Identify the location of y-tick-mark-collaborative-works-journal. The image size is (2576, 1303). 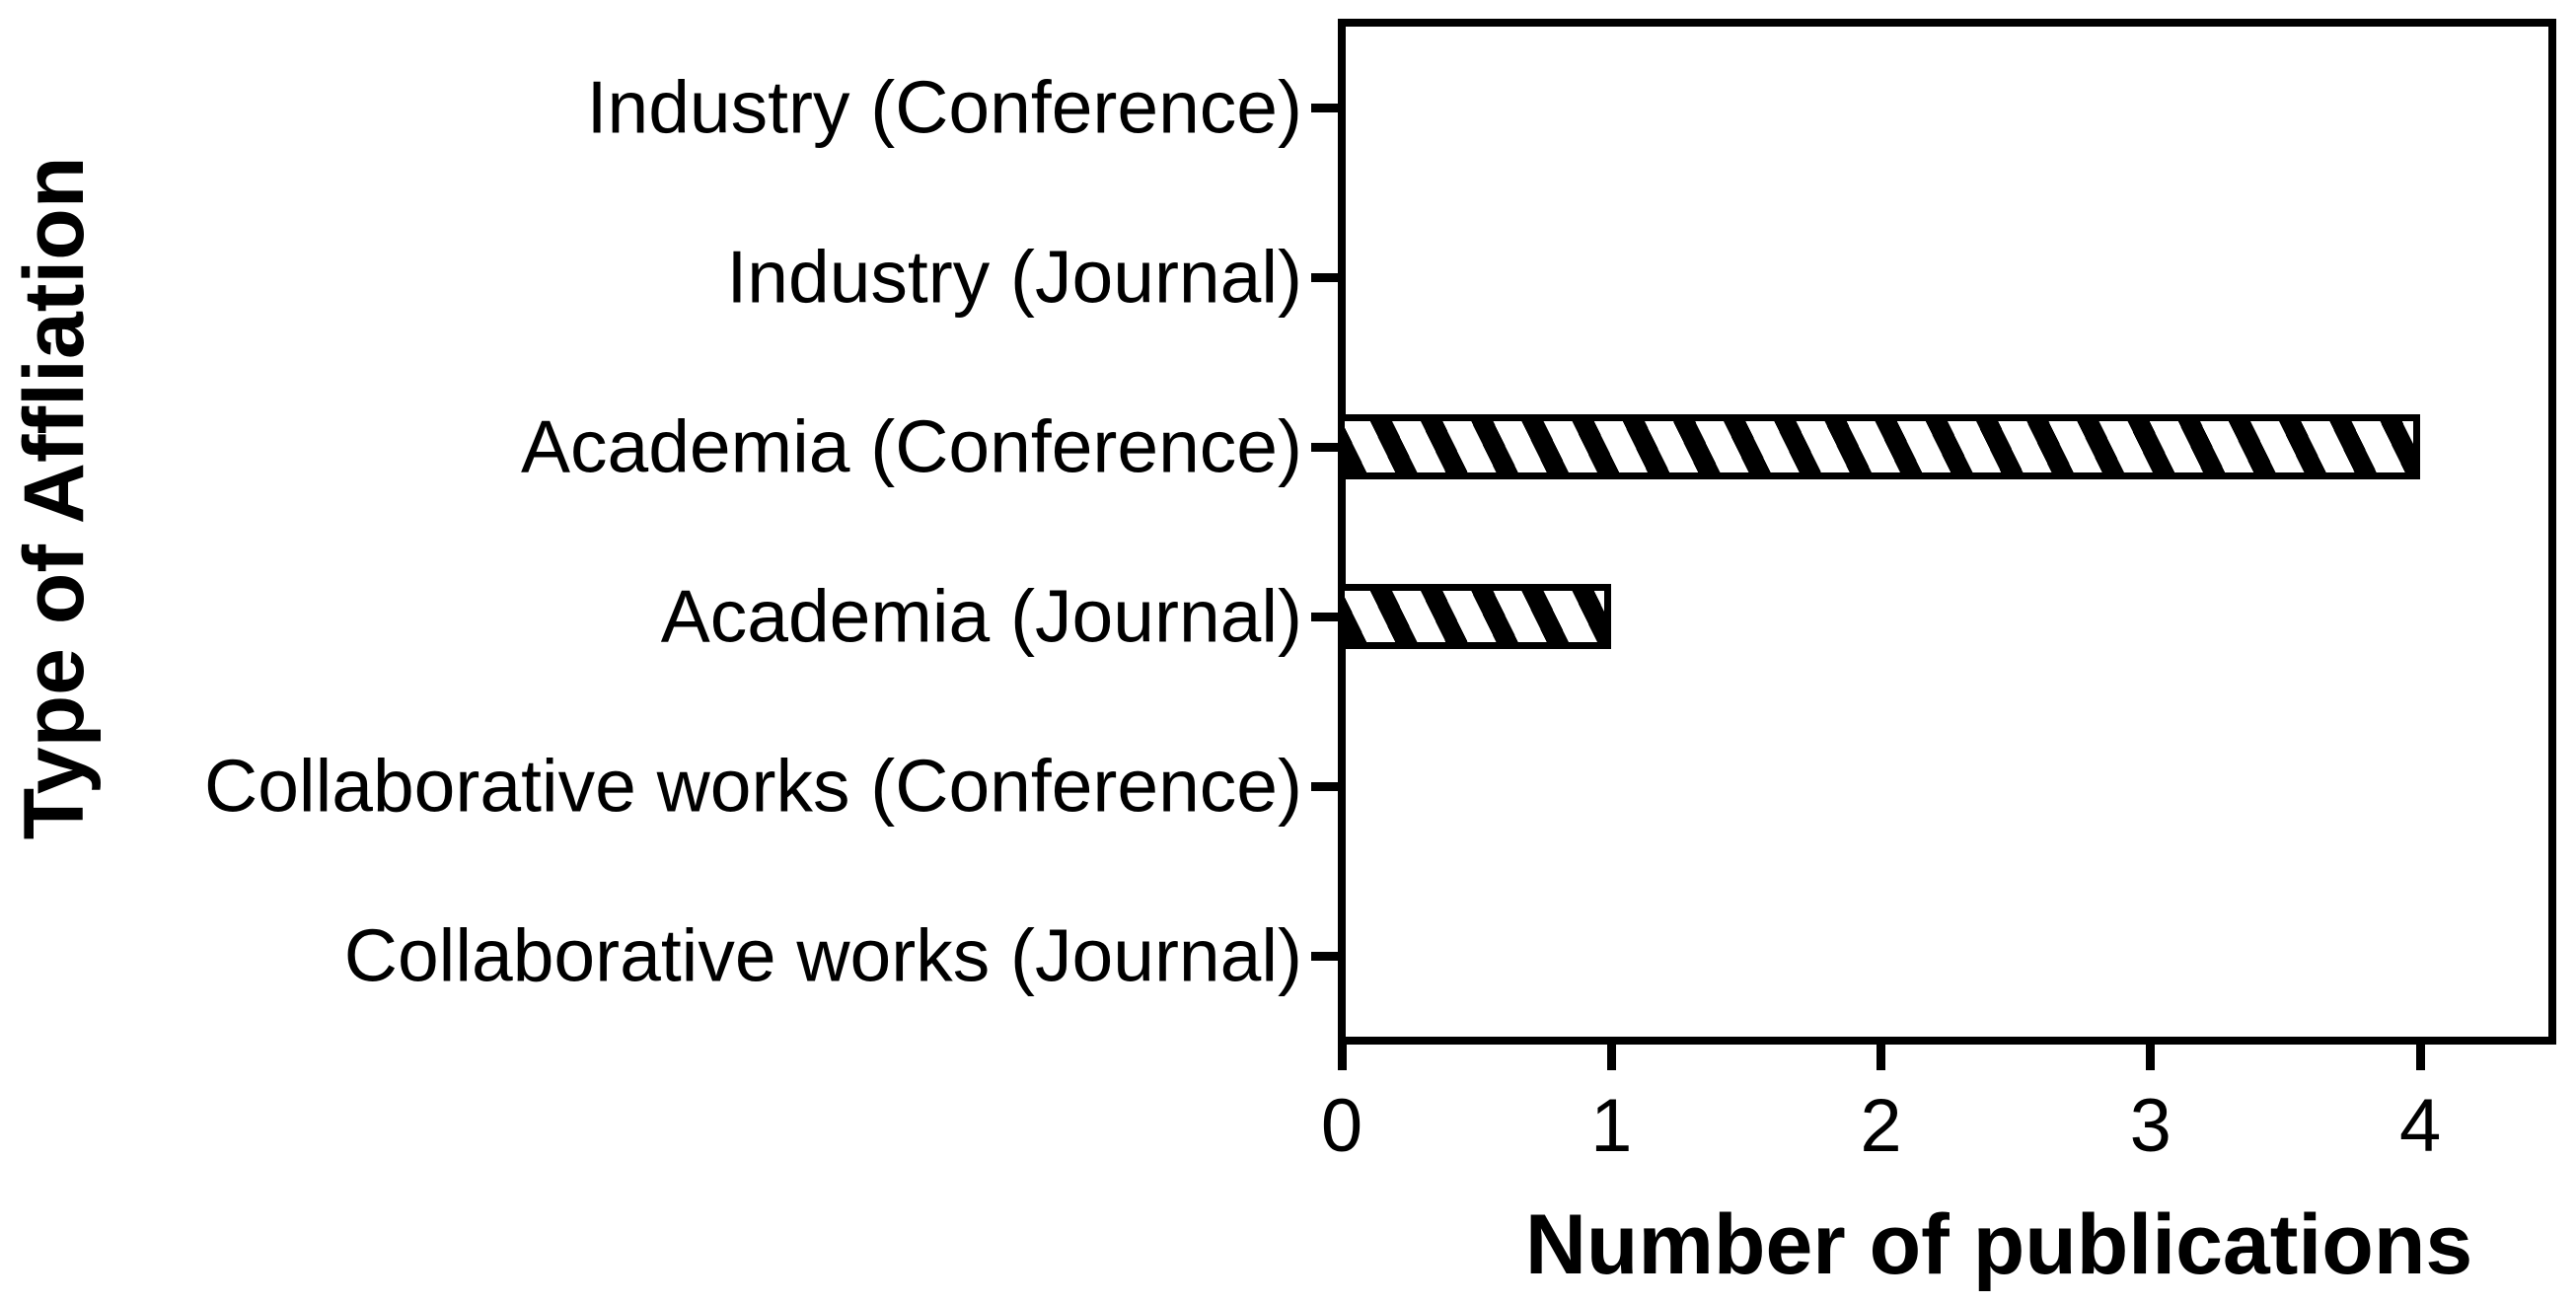
(1324, 956).